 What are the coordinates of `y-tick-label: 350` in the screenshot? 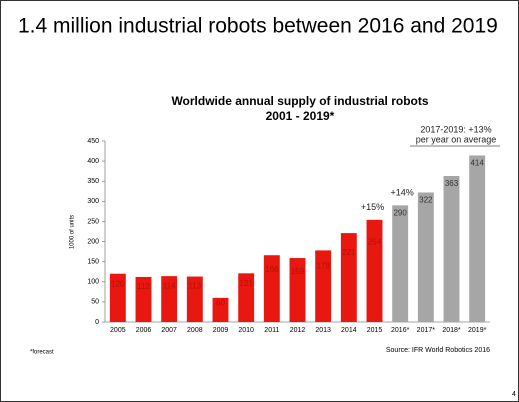 It's located at (93, 181).